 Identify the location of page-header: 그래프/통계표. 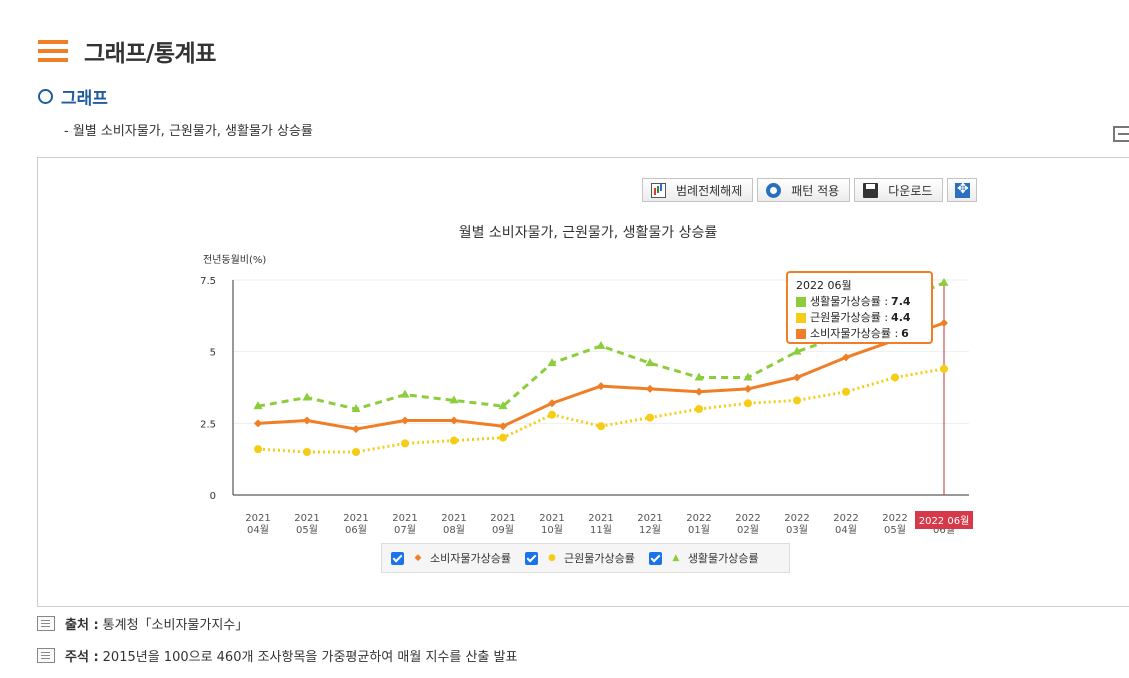
(127, 51).